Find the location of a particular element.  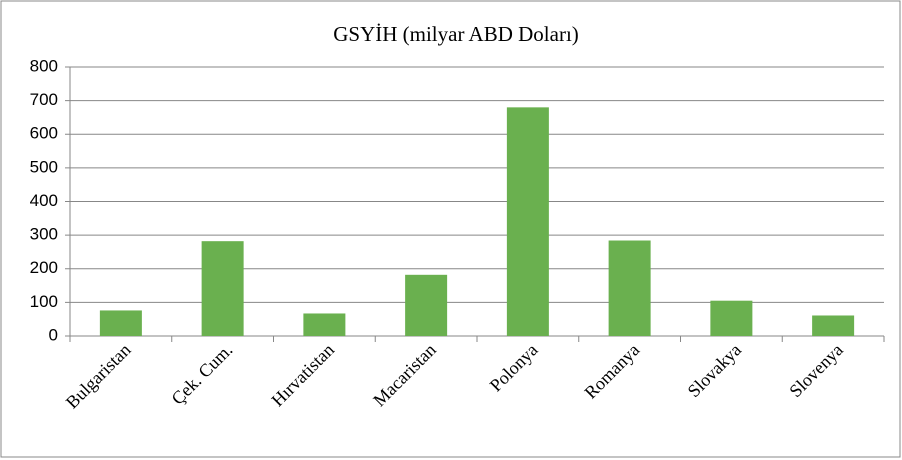

y-tick-label: 400 is located at coordinates (44, 200).